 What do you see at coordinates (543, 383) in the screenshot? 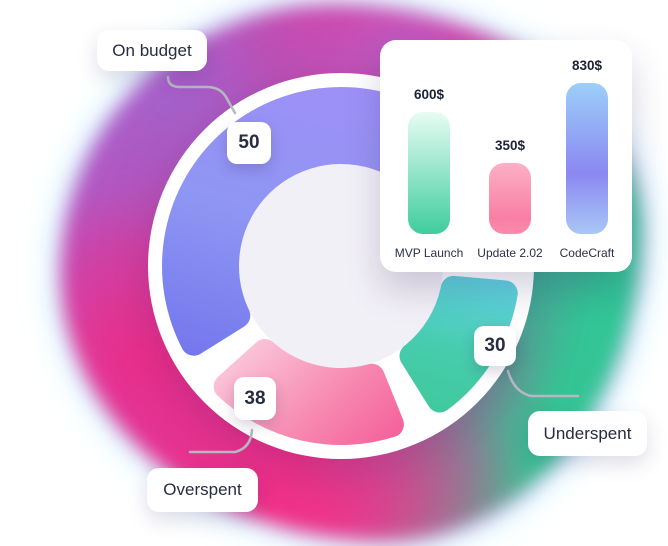
I see `connector-underspent` at bounding box center [543, 383].